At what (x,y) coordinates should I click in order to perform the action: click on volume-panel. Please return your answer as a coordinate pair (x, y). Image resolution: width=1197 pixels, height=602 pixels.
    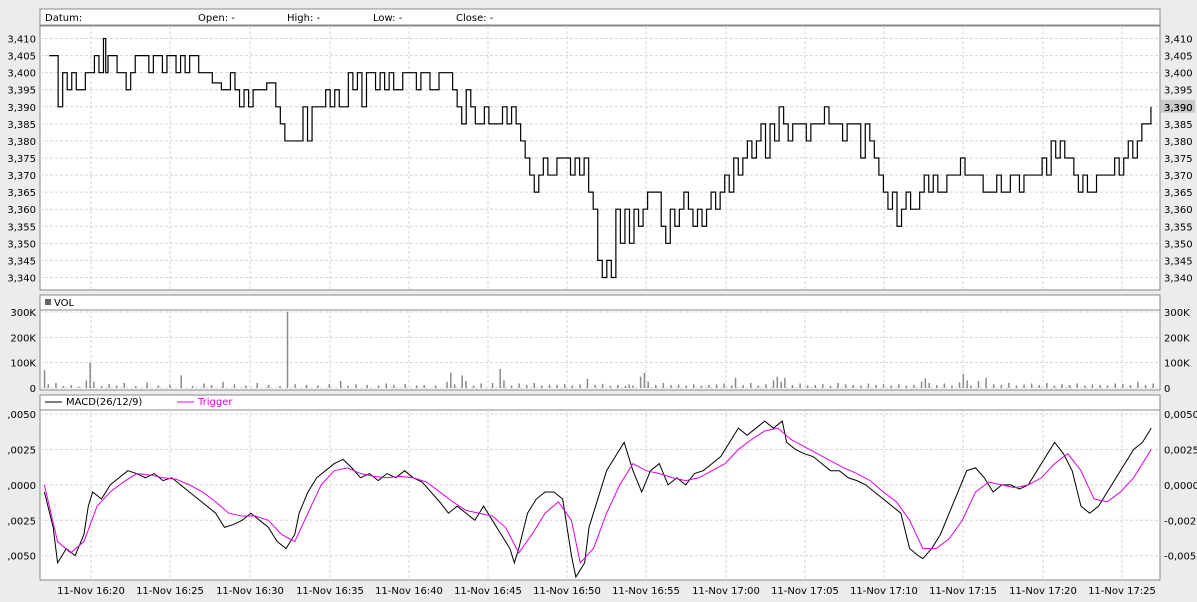
    Looking at the image, I should click on (600, 350).